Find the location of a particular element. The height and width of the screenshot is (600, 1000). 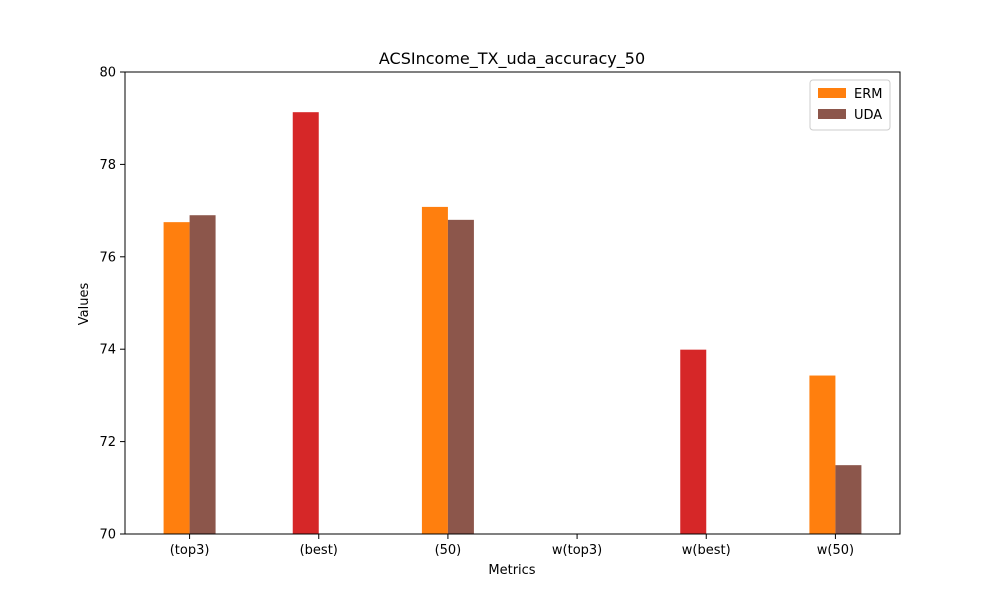

x-tick-label: w(best) is located at coordinates (706, 550).